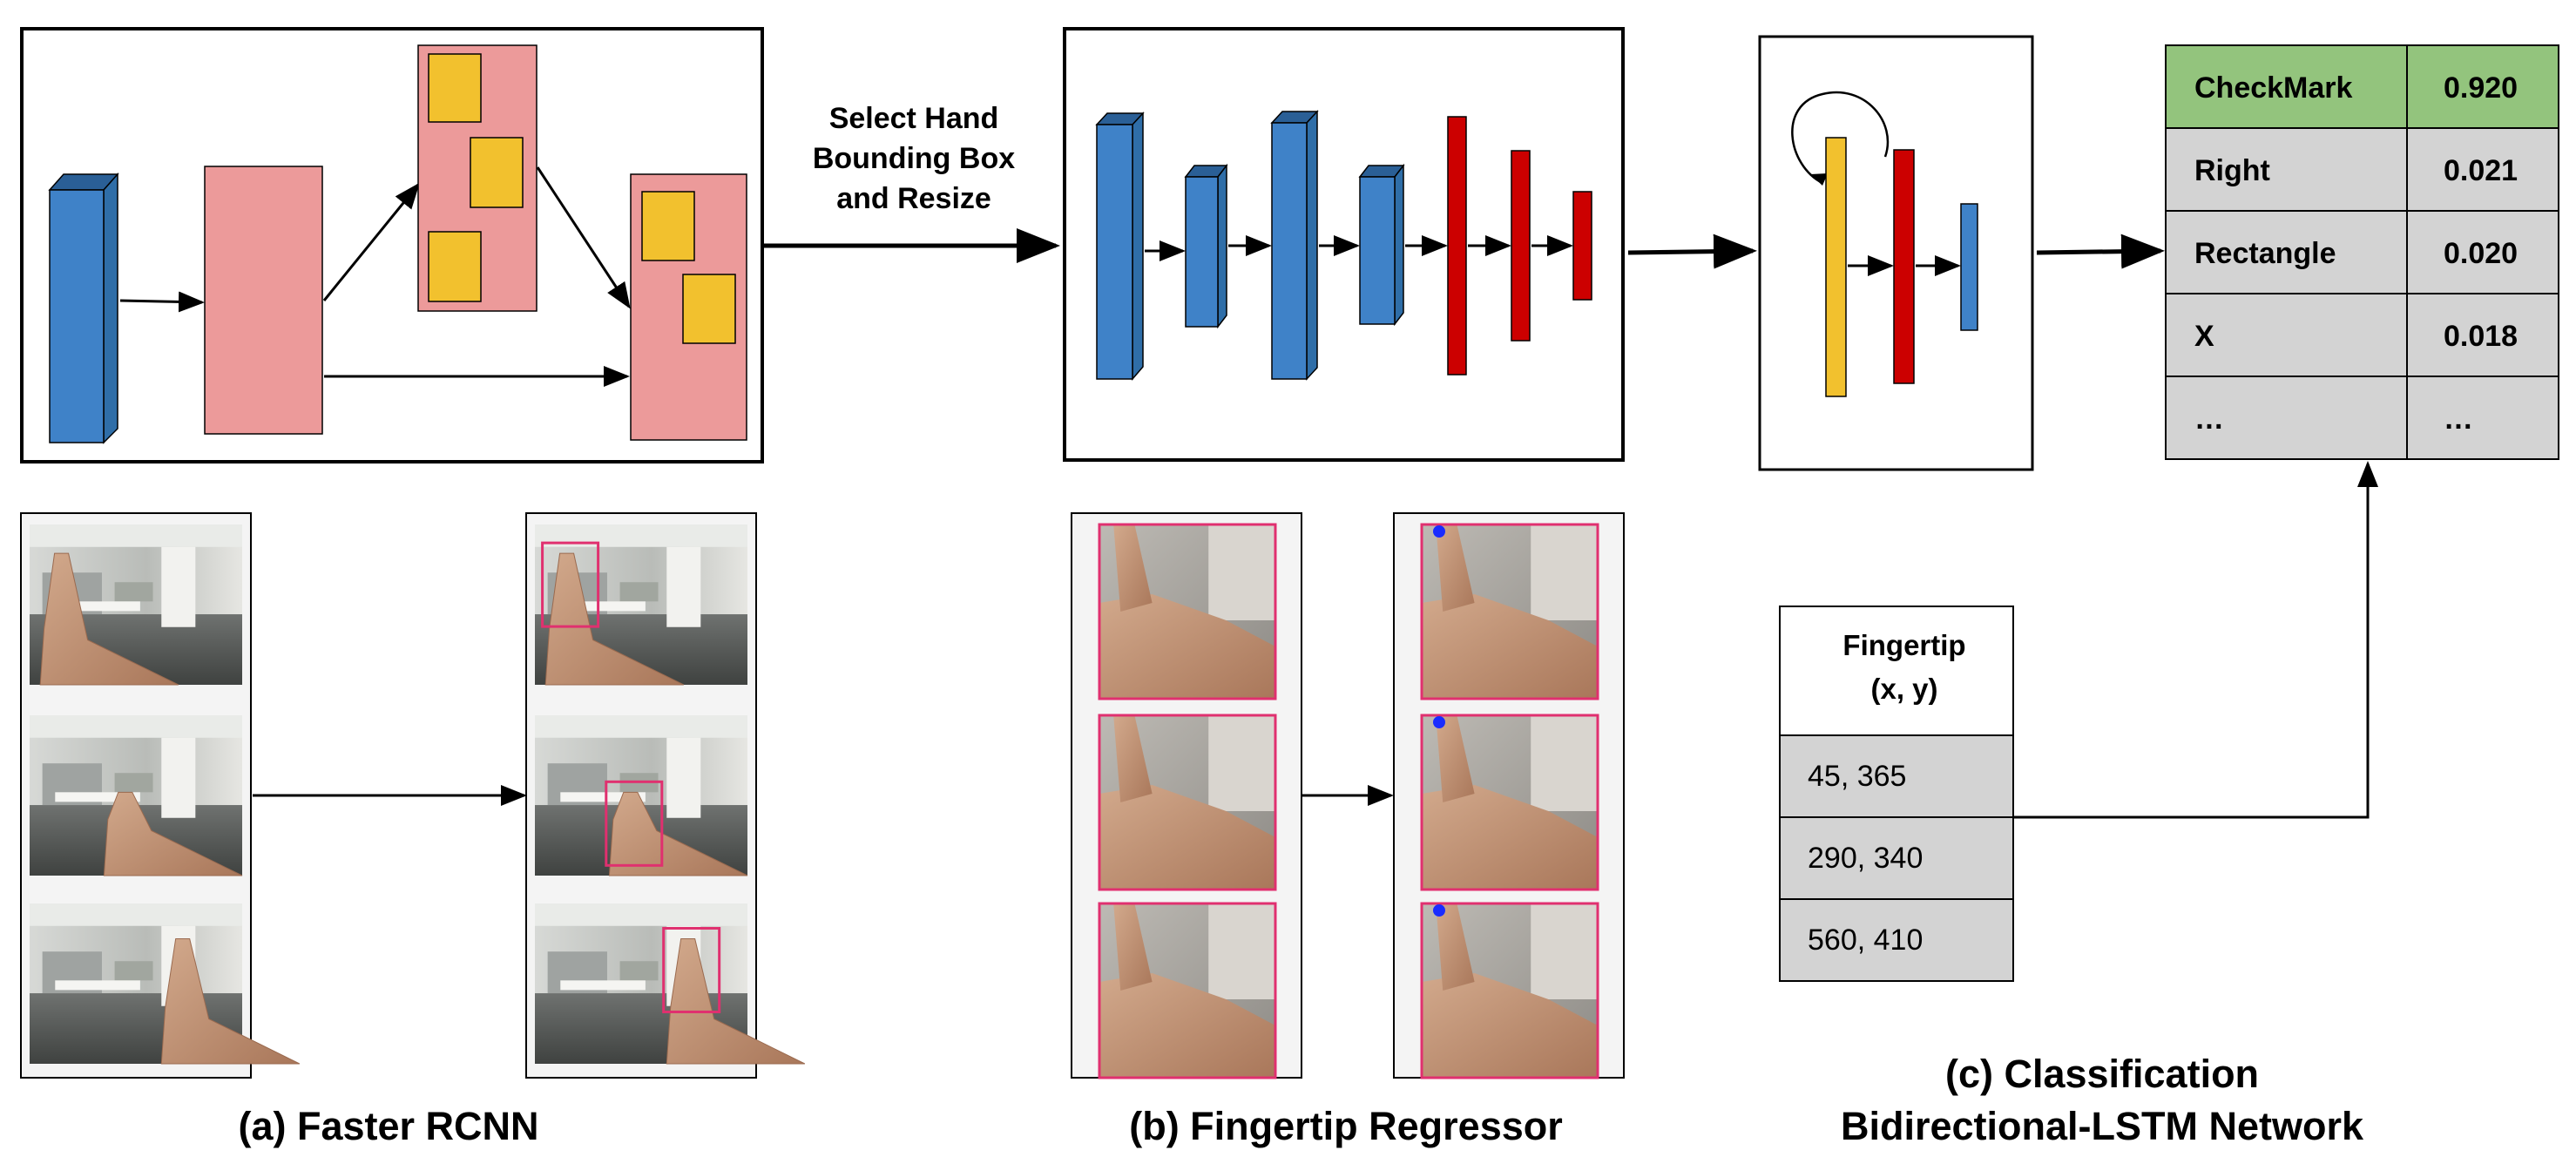  I want to click on bilstm-block, so click(1896, 253).